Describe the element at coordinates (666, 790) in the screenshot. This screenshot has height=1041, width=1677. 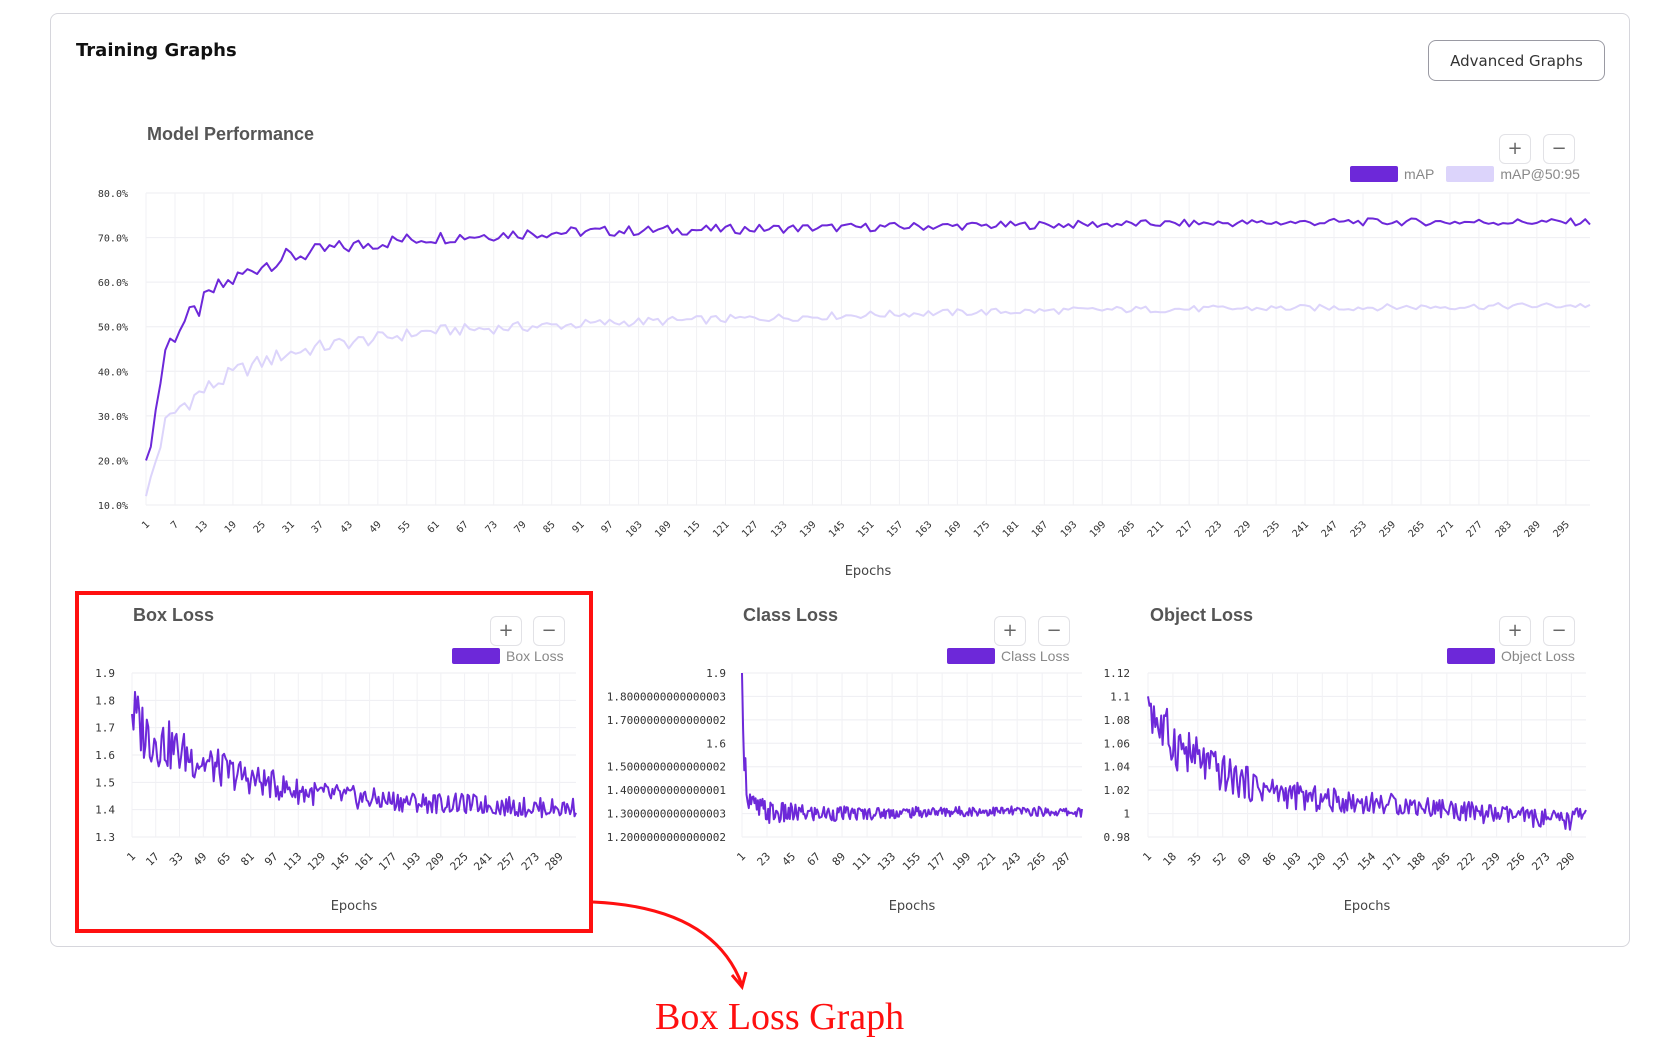
I see `y-tick-label: 1.4000000000000001` at that location.